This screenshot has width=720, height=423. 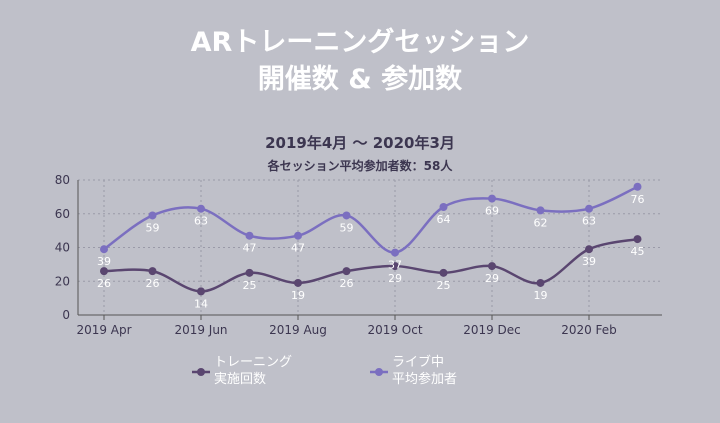 What do you see at coordinates (424, 379) in the screenshot?
I see `legend-label-live-line2: 平均参加者` at bounding box center [424, 379].